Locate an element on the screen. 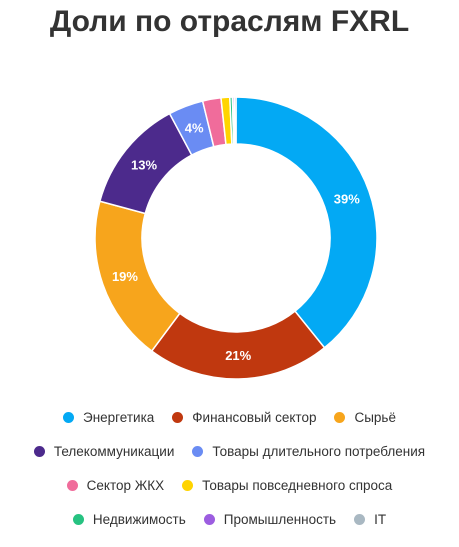  legend-label: Финансовый сектор is located at coordinates (254, 417).